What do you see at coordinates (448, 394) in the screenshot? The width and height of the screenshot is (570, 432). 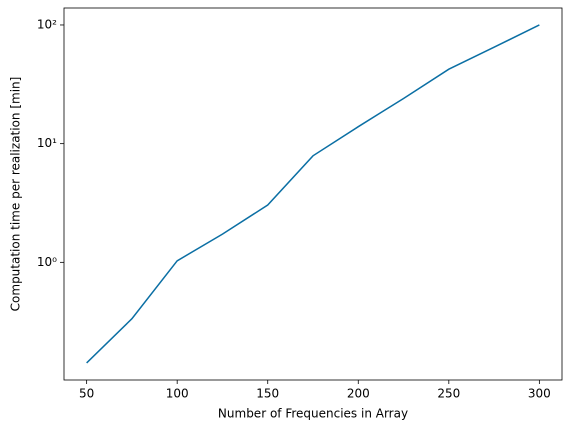 I see `x-tick-label: 250` at bounding box center [448, 394].